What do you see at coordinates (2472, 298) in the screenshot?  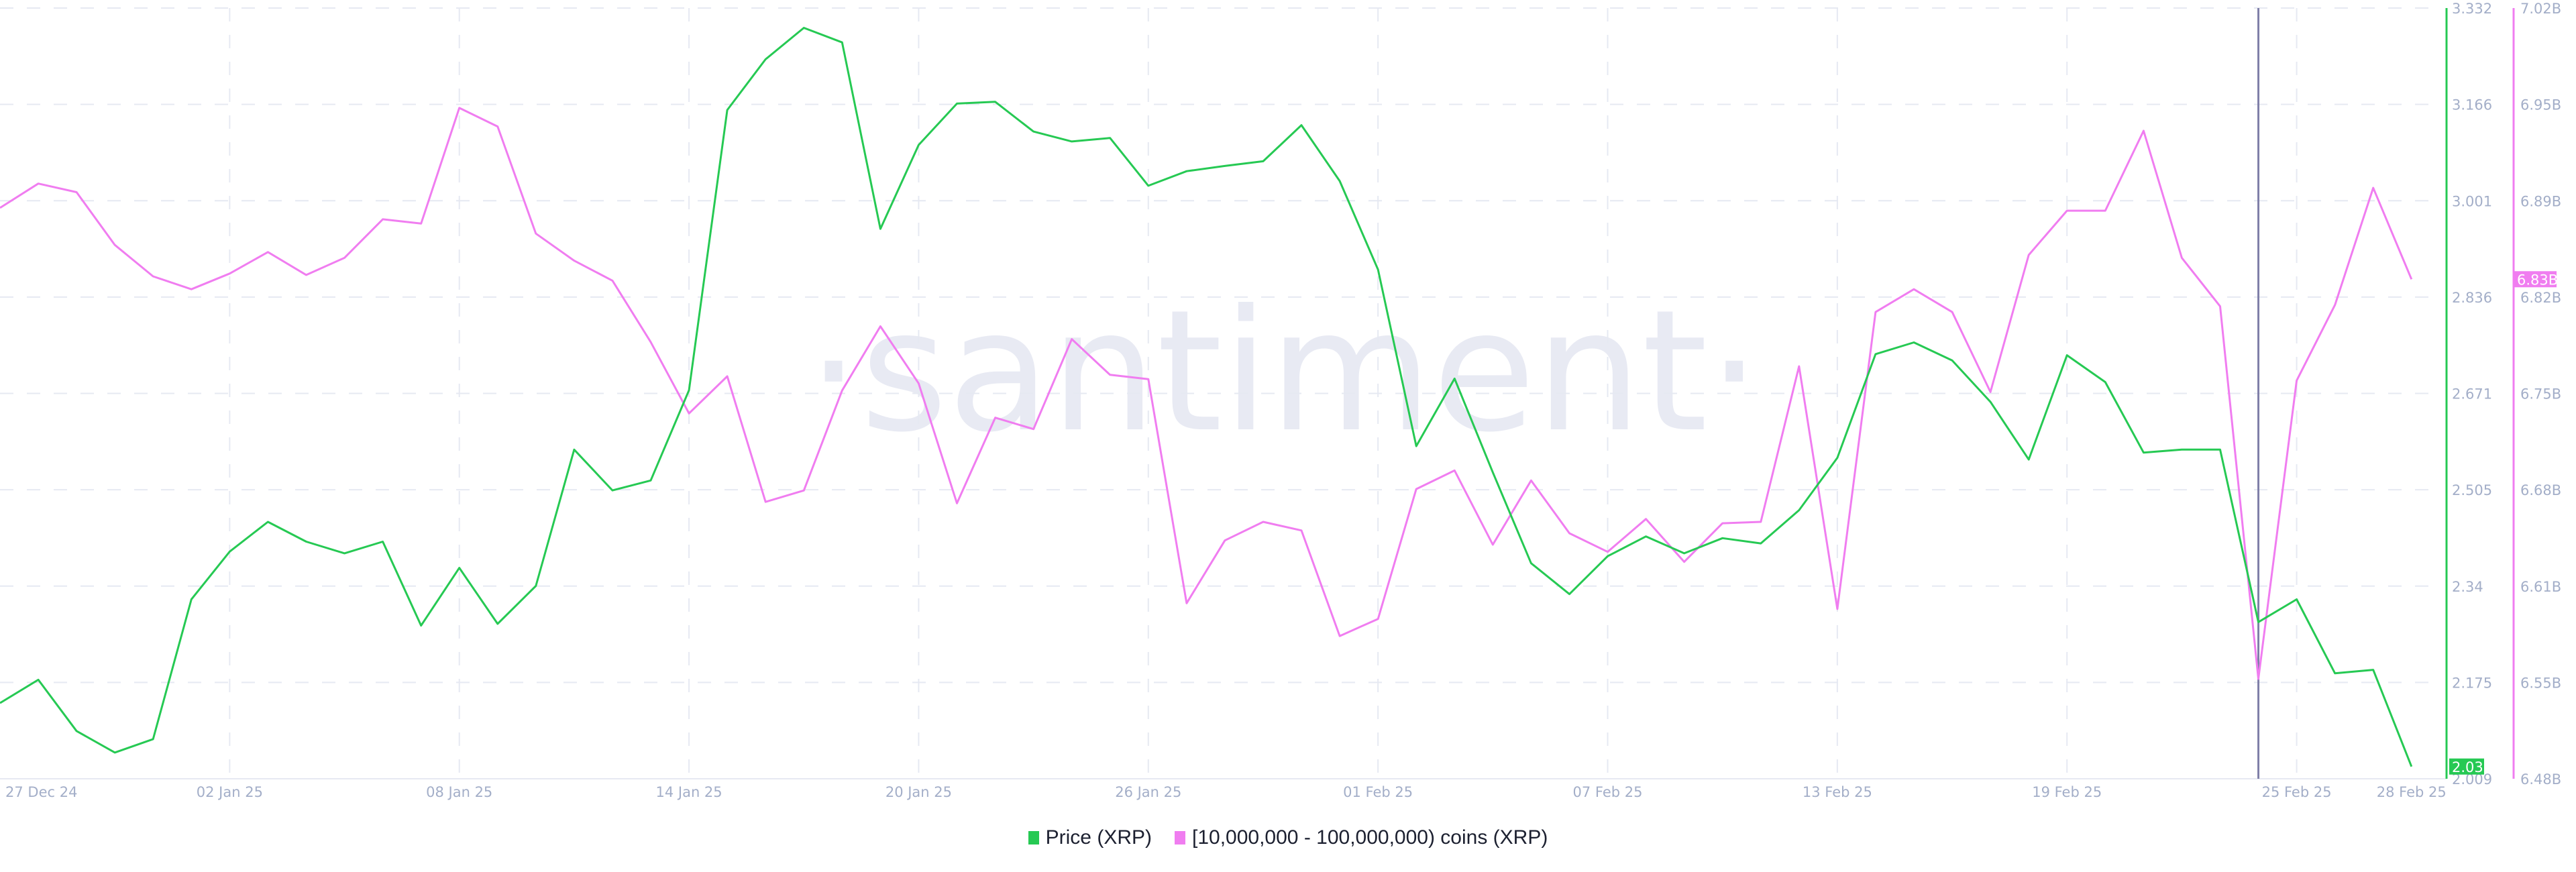 I see `price-tick-label: 2.836` at bounding box center [2472, 298].